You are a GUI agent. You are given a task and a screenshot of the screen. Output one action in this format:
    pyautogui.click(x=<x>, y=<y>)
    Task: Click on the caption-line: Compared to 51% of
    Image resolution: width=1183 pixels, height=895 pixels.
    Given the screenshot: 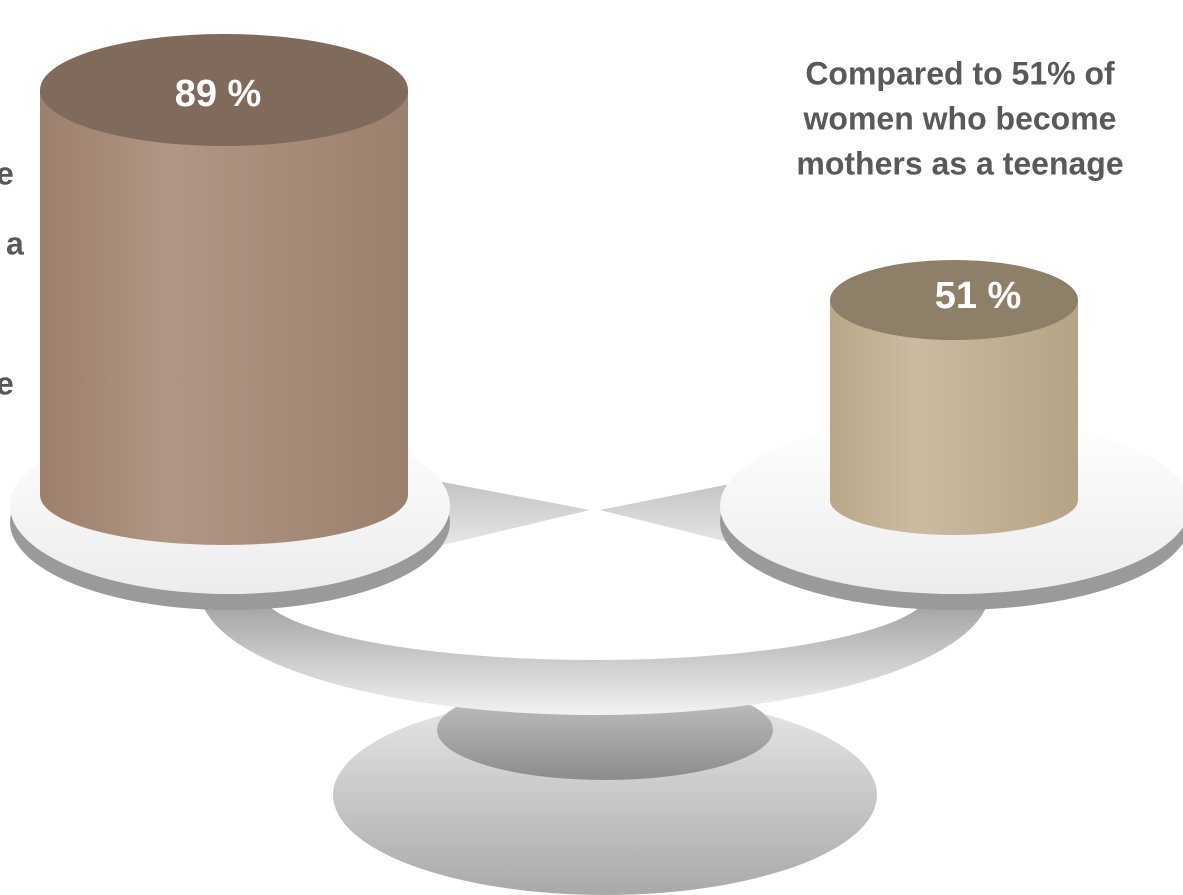 What is the action you would take?
    pyautogui.click(x=960, y=73)
    